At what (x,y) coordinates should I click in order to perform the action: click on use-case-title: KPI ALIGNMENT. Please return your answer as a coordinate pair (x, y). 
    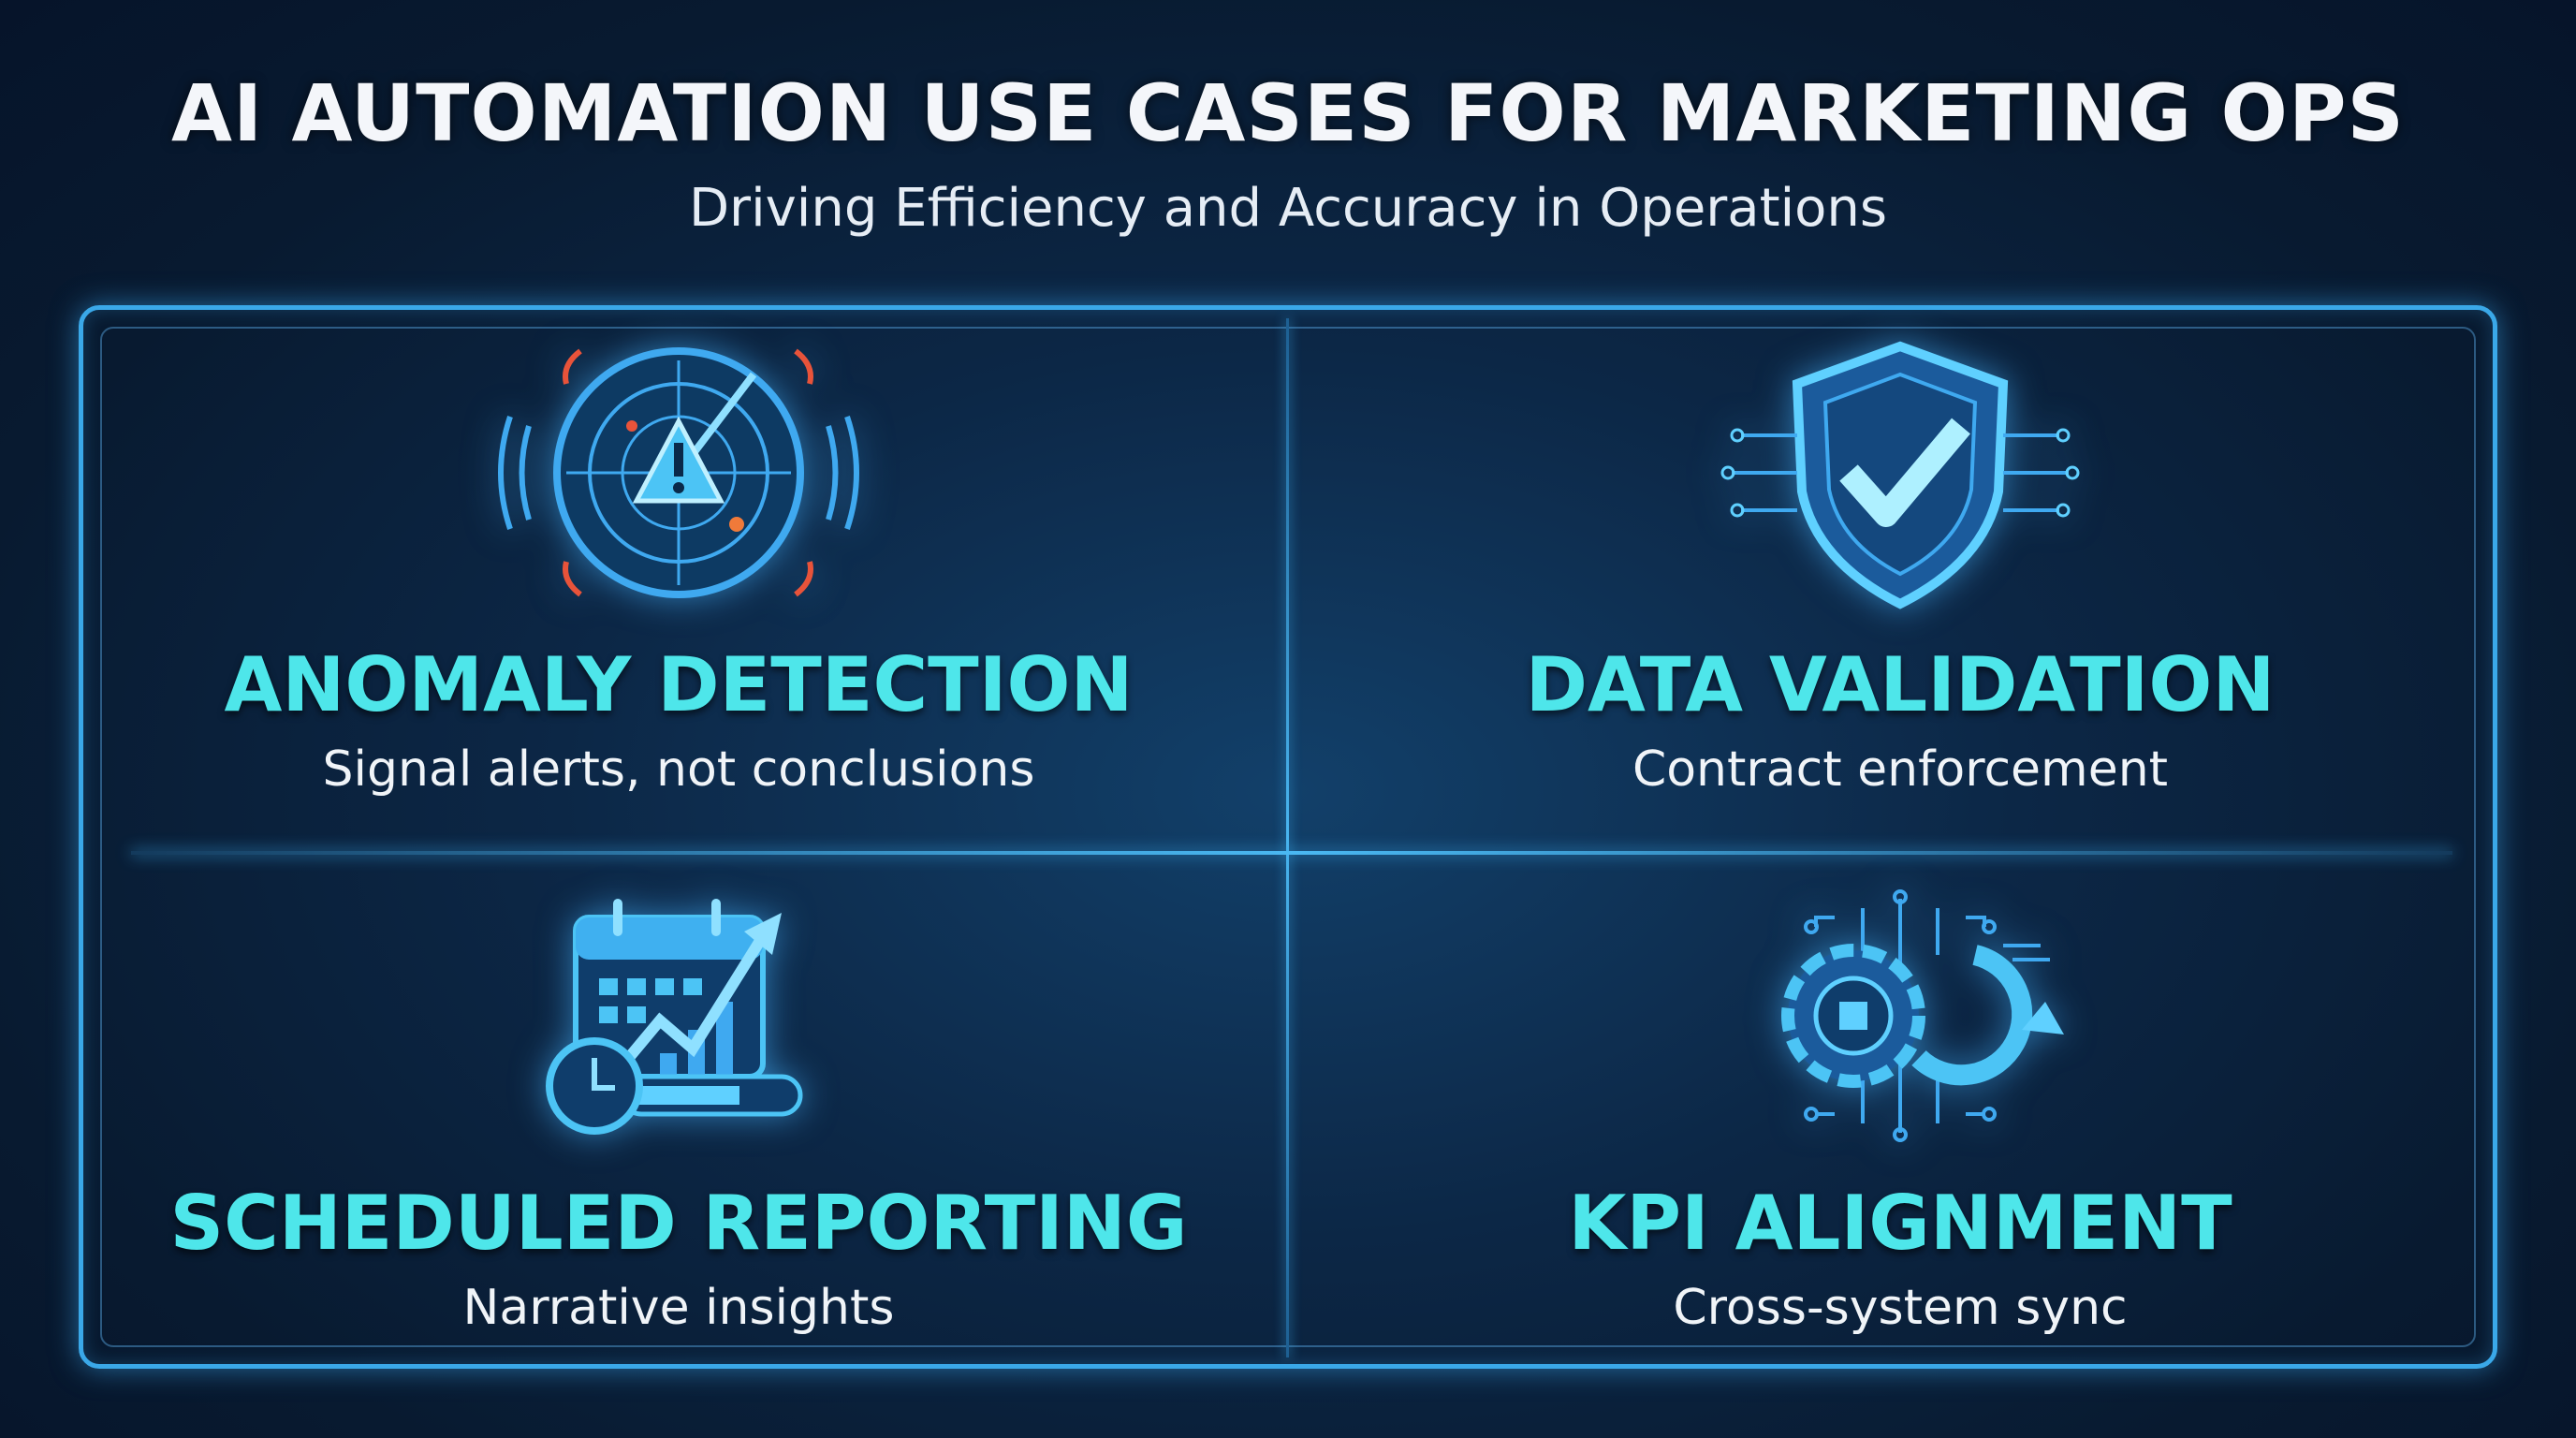
    Looking at the image, I should click on (1900, 1223).